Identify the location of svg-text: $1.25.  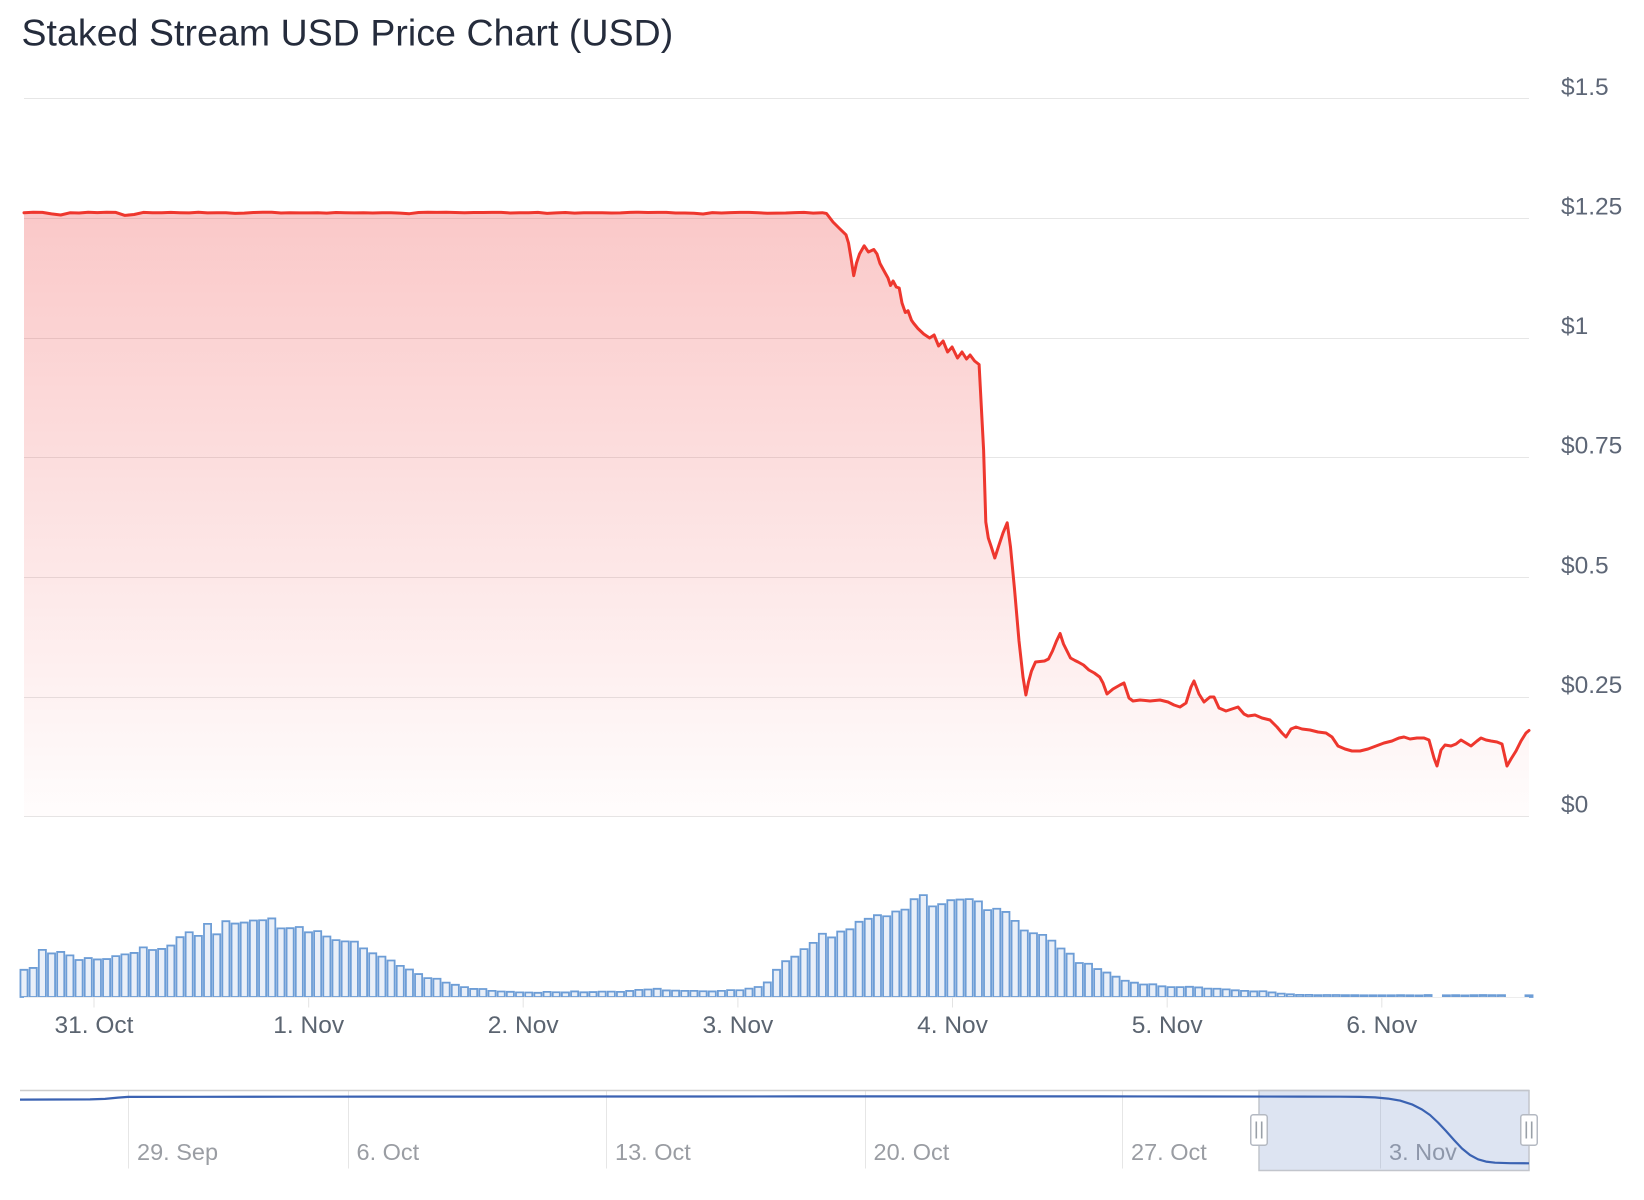
(1591, 206).